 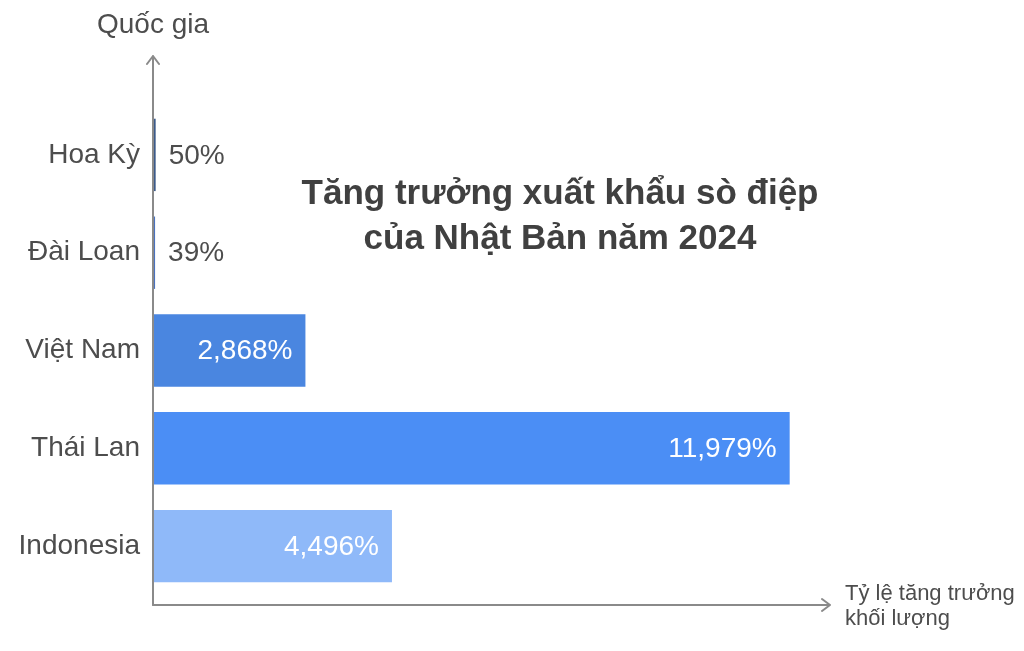 What do you see at coordinates (560, 213) in the screenshot?
I see `text: Tăng trưởng xuất khẩu sò điệp của Nhật Bản năm 2024` at bounding box center [560, 213].